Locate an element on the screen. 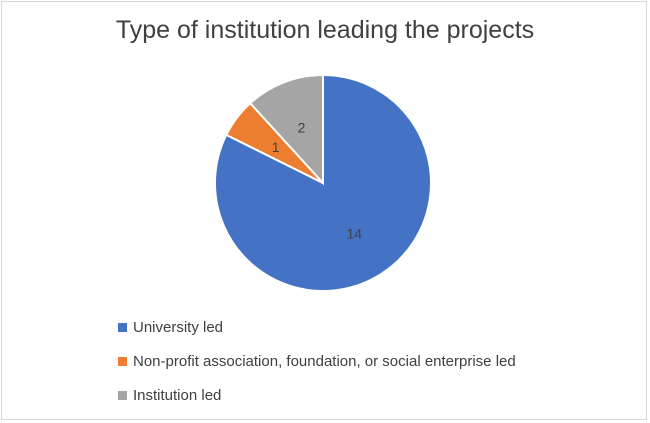  legend-item-institution-led: Institution led is located at coordinates (317, 395).